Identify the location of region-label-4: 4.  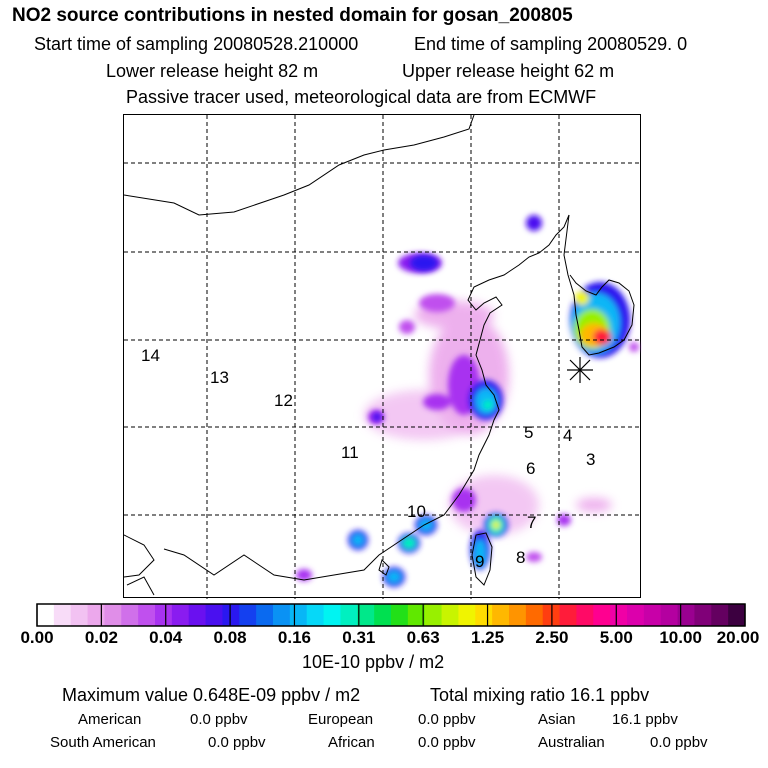
(568, 435).